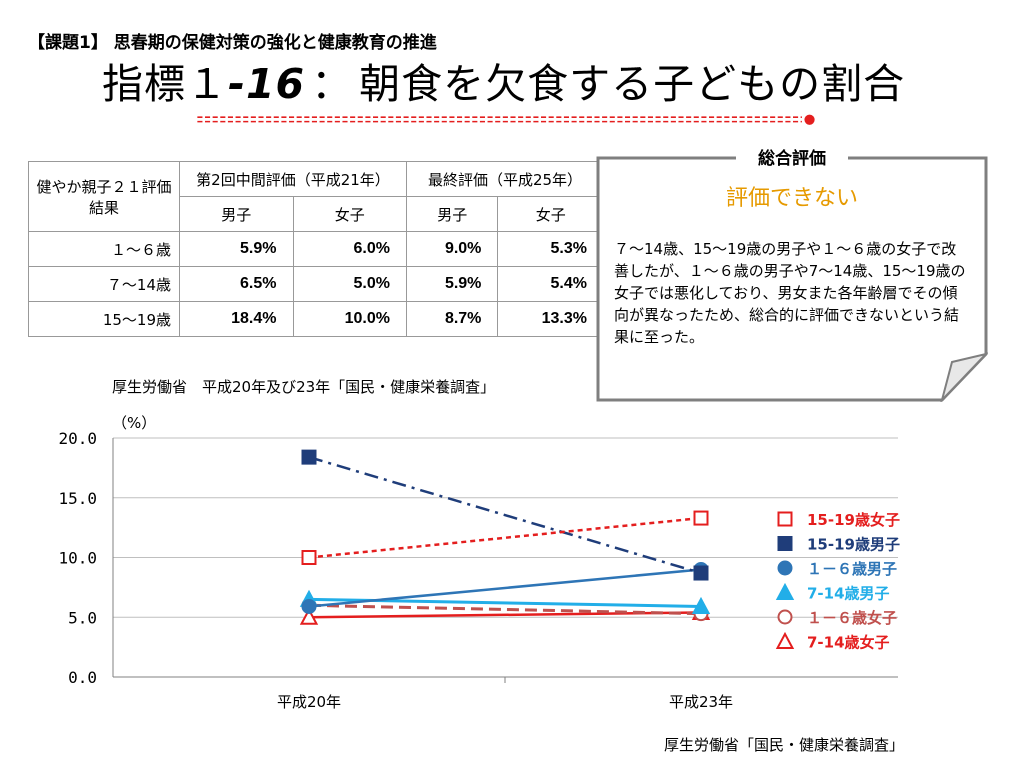 This screenshot has width=1024, height=768. I want to click on x-tick-label: 平成20年, so click(309, 702).